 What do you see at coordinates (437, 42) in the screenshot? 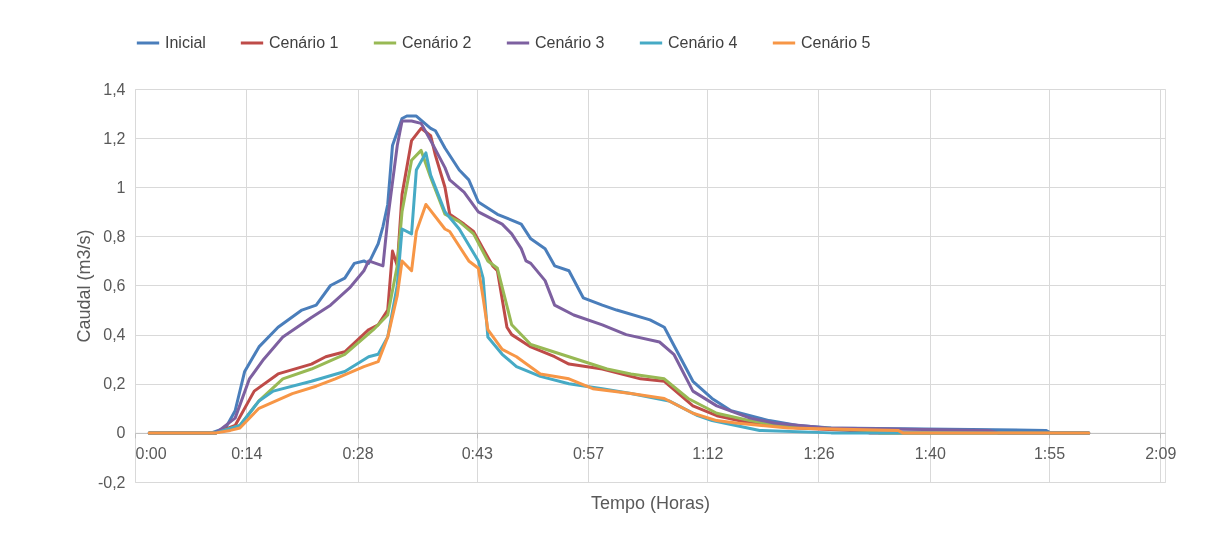
I see `legend-label: Cenário 2` at bounding box center [437, 42].